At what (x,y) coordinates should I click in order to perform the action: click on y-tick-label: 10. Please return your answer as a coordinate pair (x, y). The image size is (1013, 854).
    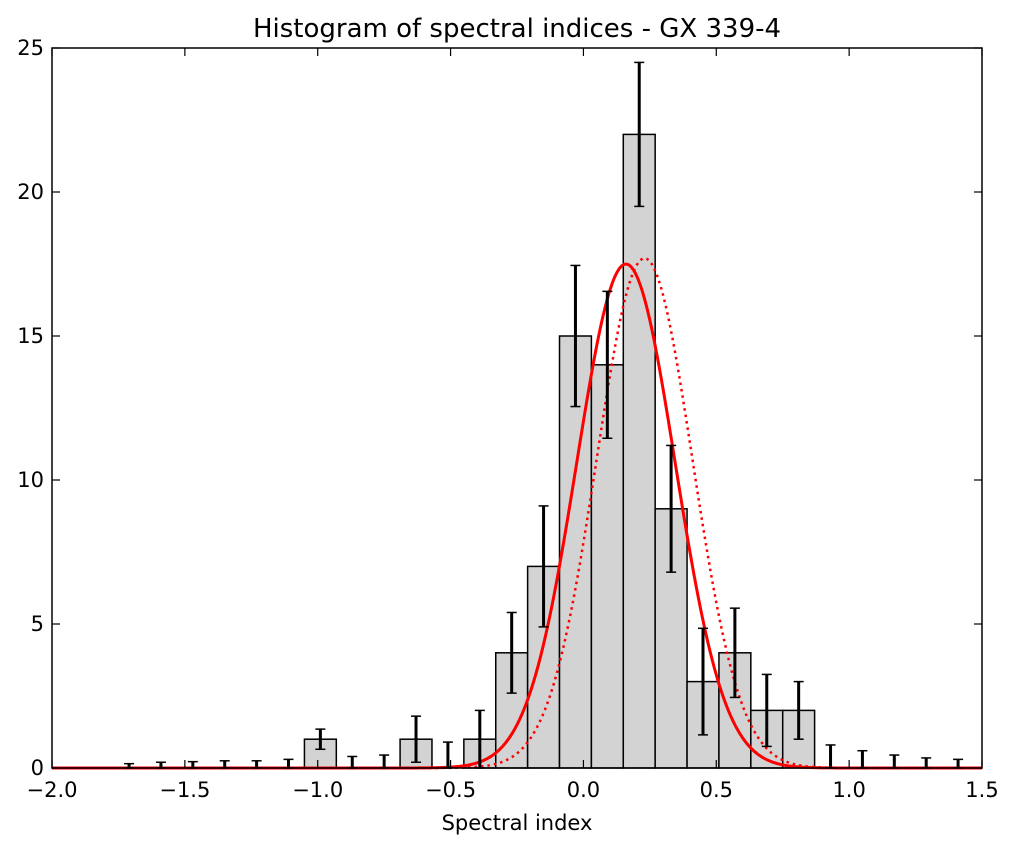
    Looking at the image, I should click on (30, 480).